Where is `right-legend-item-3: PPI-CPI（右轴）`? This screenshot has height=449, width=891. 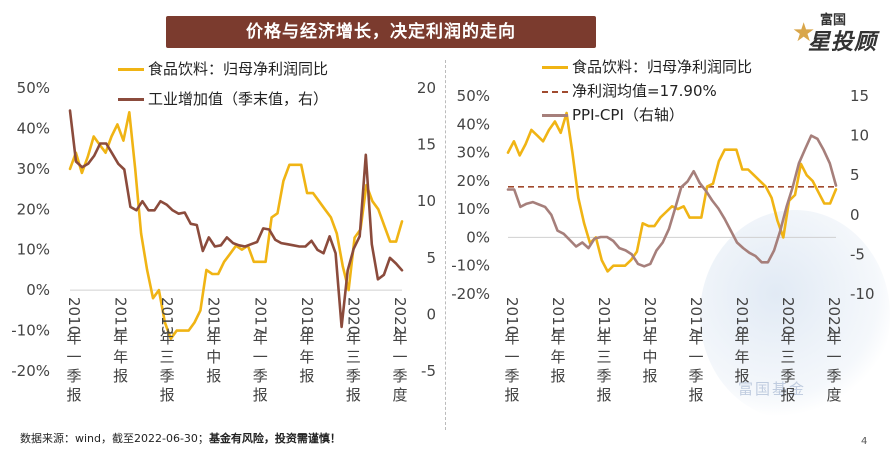 right-legend-item-3: PPI-CPI（右轴） is located at coordinates (613, 115).